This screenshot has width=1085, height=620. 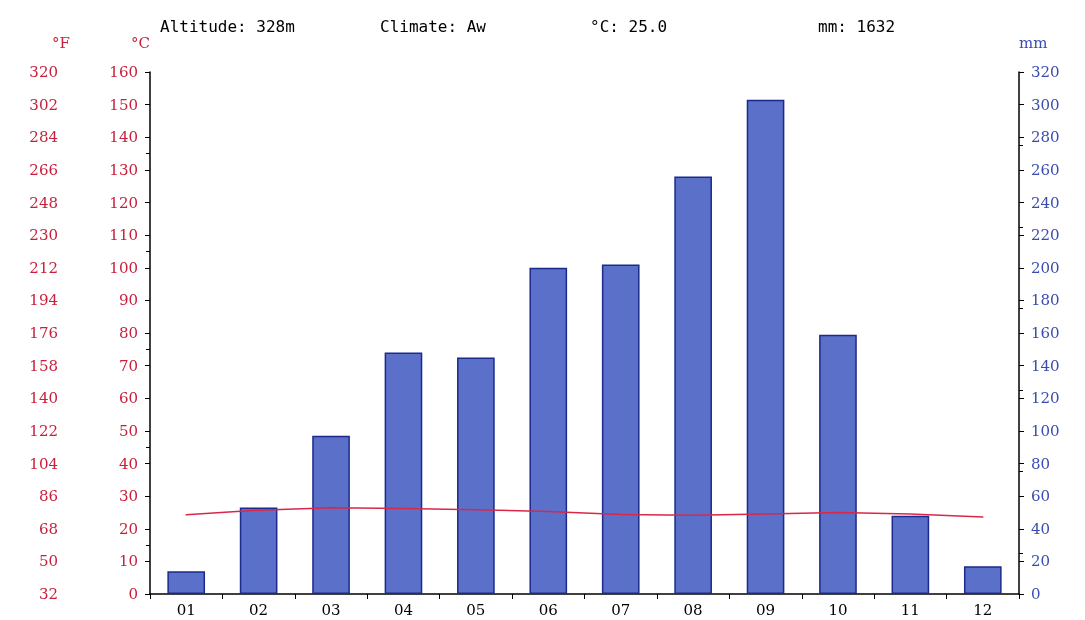 What do you see at coordinates (693, 609) in the screenshot?
I see `x-tick-label: 08` at bounding box center [693, 609].